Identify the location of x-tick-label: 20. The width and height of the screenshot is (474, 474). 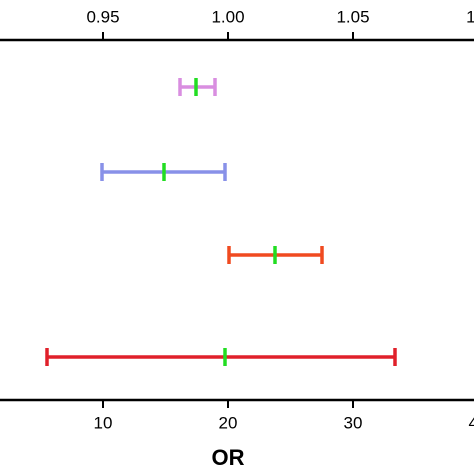
(228, 422).